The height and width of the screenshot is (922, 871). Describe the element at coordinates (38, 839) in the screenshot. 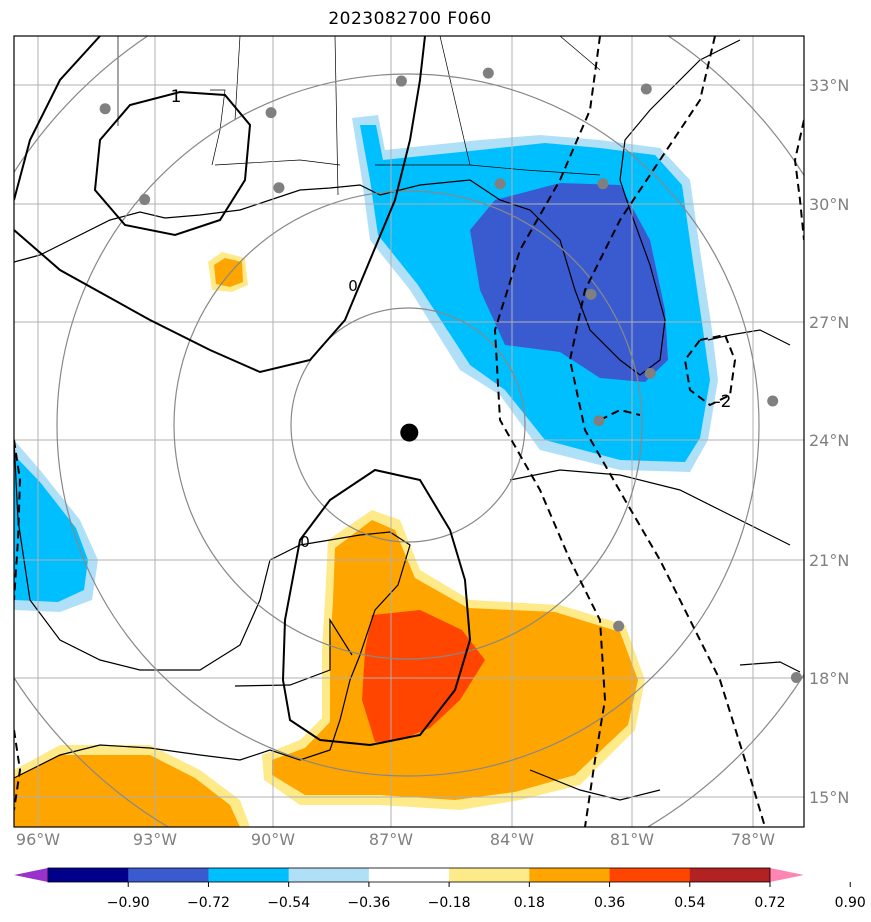

I see `lon-label-96w: 96°W` at that location.